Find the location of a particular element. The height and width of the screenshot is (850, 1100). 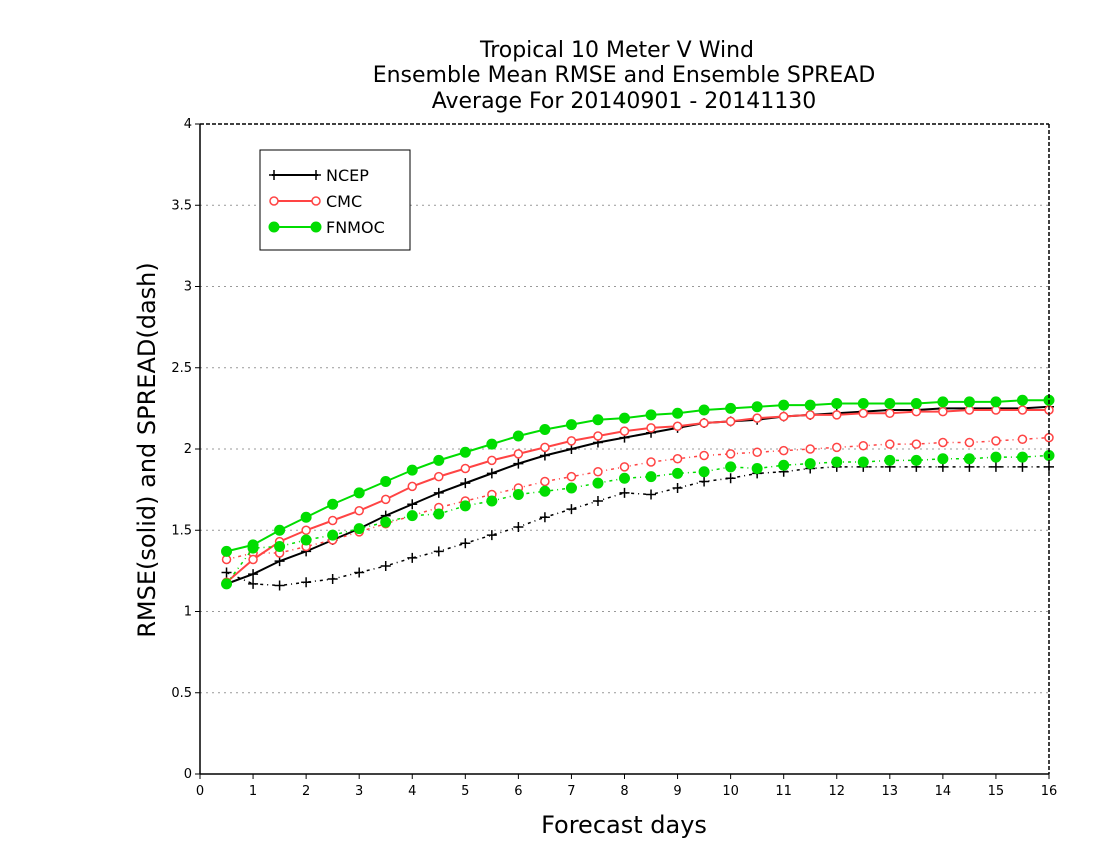

x-tick-label-3: 3 is located at coordinates (359, 791).